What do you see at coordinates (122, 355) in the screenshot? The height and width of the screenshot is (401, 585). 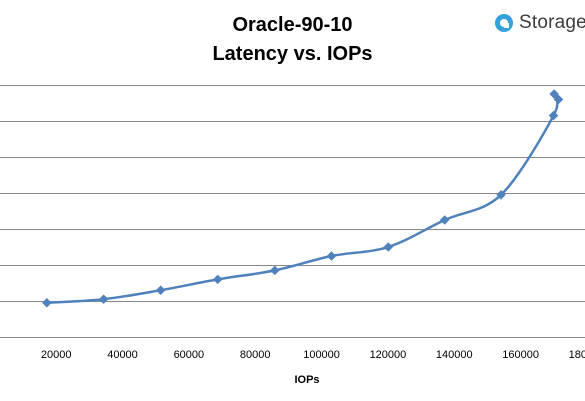 I see `x-tick-label: 40000` at bounding box center [122, 355].